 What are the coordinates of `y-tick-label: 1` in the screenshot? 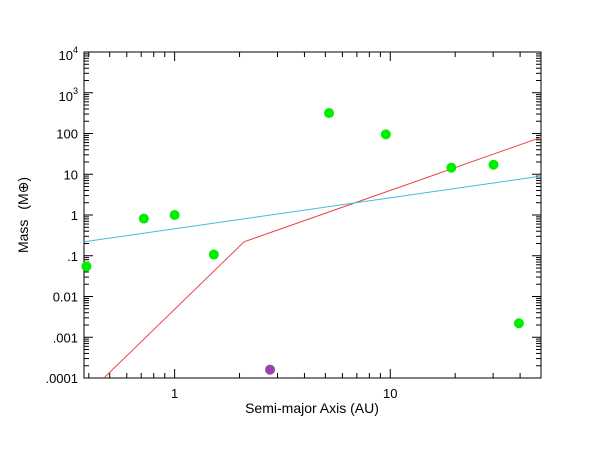 It's located at (74, 215).